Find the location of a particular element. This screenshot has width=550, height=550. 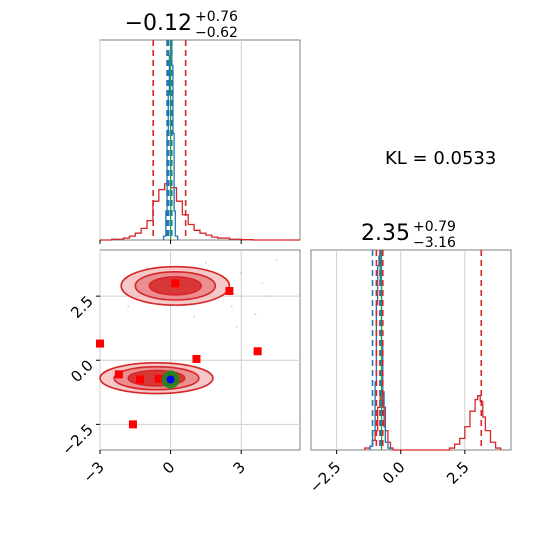

marginal-x-quantile-lines is located at coordinates (169, 140).